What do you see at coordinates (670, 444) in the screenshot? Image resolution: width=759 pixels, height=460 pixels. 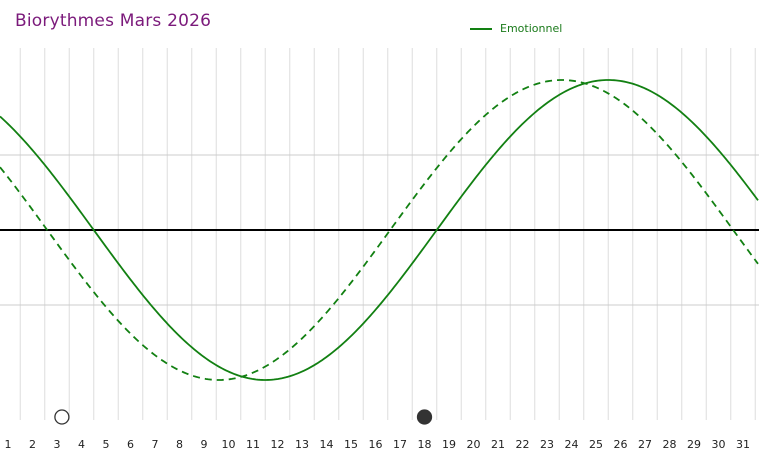 I see `x-tick-label: 28` at bounding box center [670, 444].